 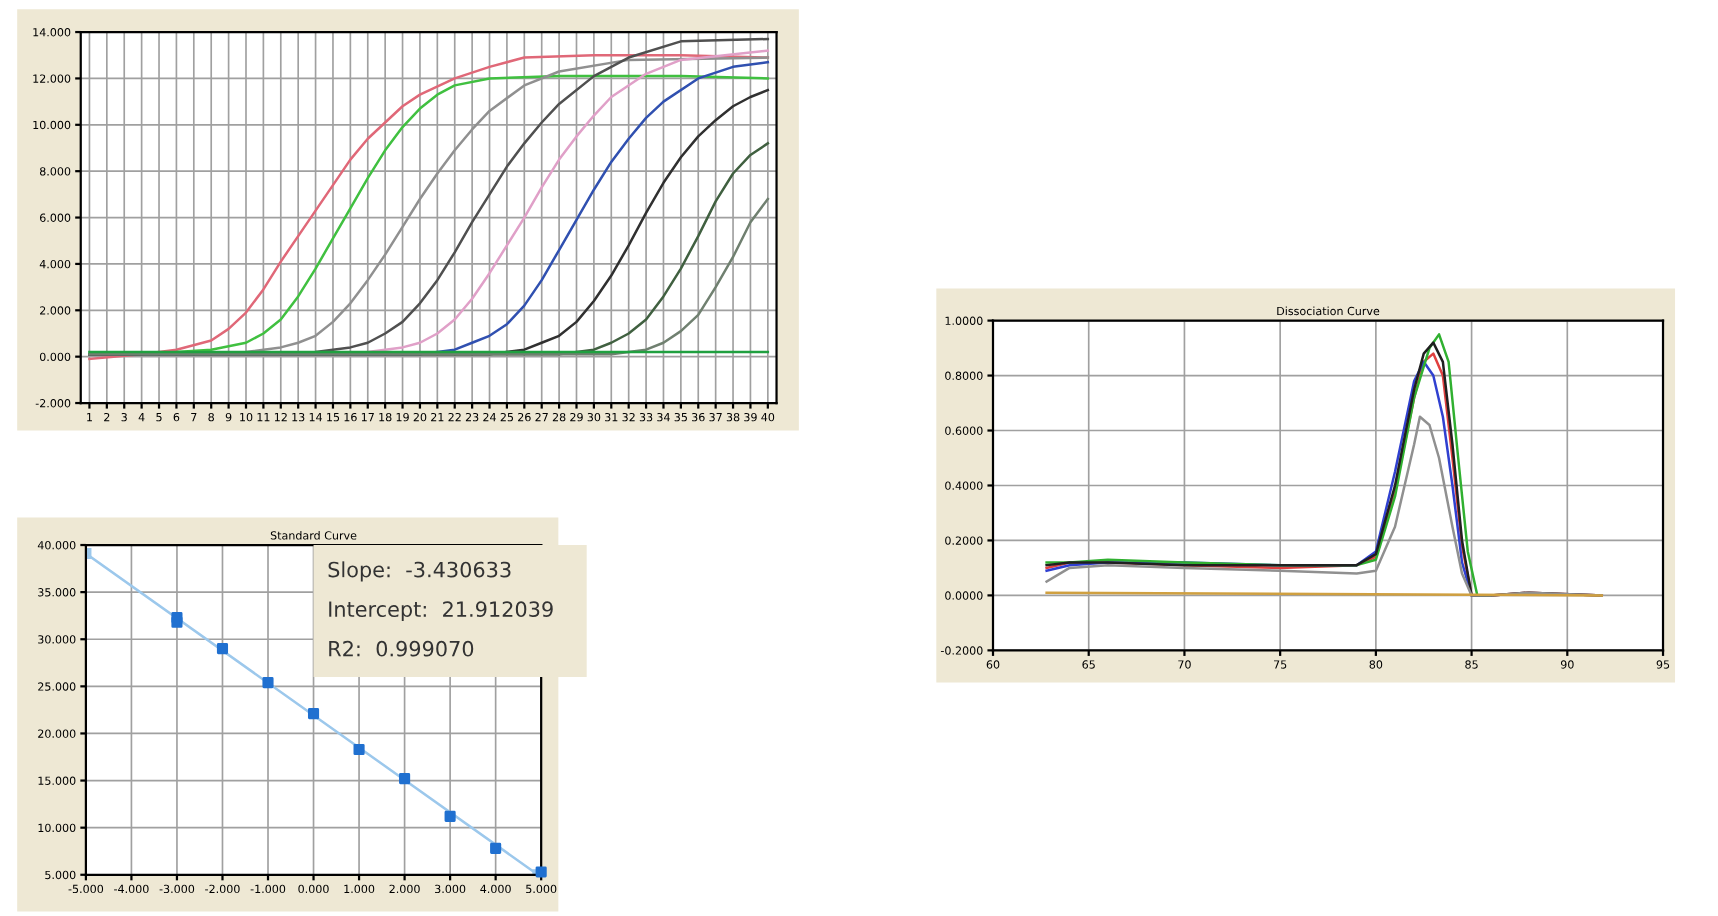 What do you see at coordinates (401, 648) in the screenshot?
I see `annotation: R2: 0.999070` at bounding box center [401, 648].